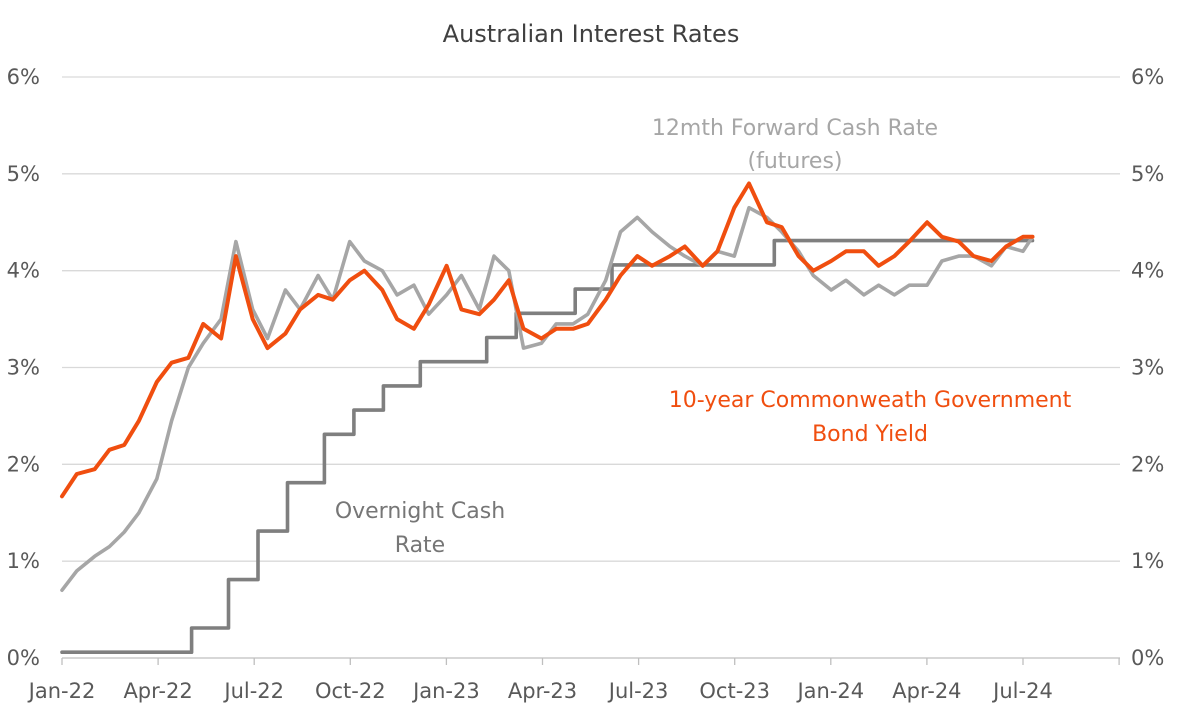  I want to click on y-tick-label-right: 3%, so click(1147, 368).